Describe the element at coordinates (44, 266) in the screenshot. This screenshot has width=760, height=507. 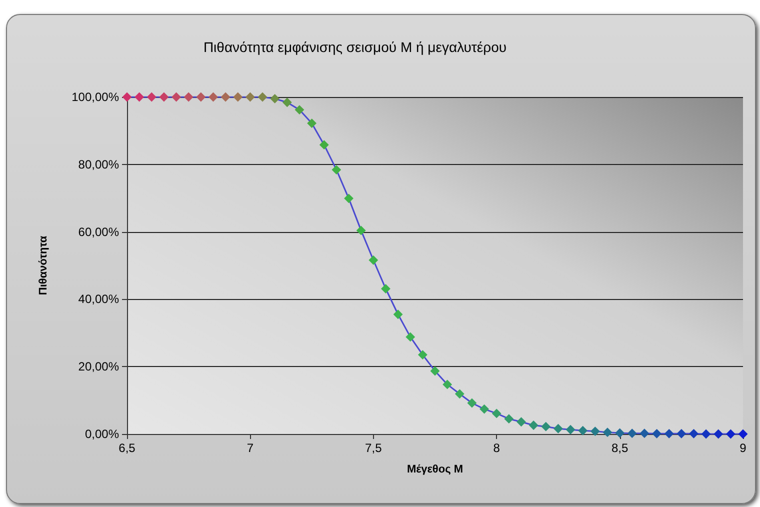
I see `y-axis-title: Πιθανότητα` at that location.